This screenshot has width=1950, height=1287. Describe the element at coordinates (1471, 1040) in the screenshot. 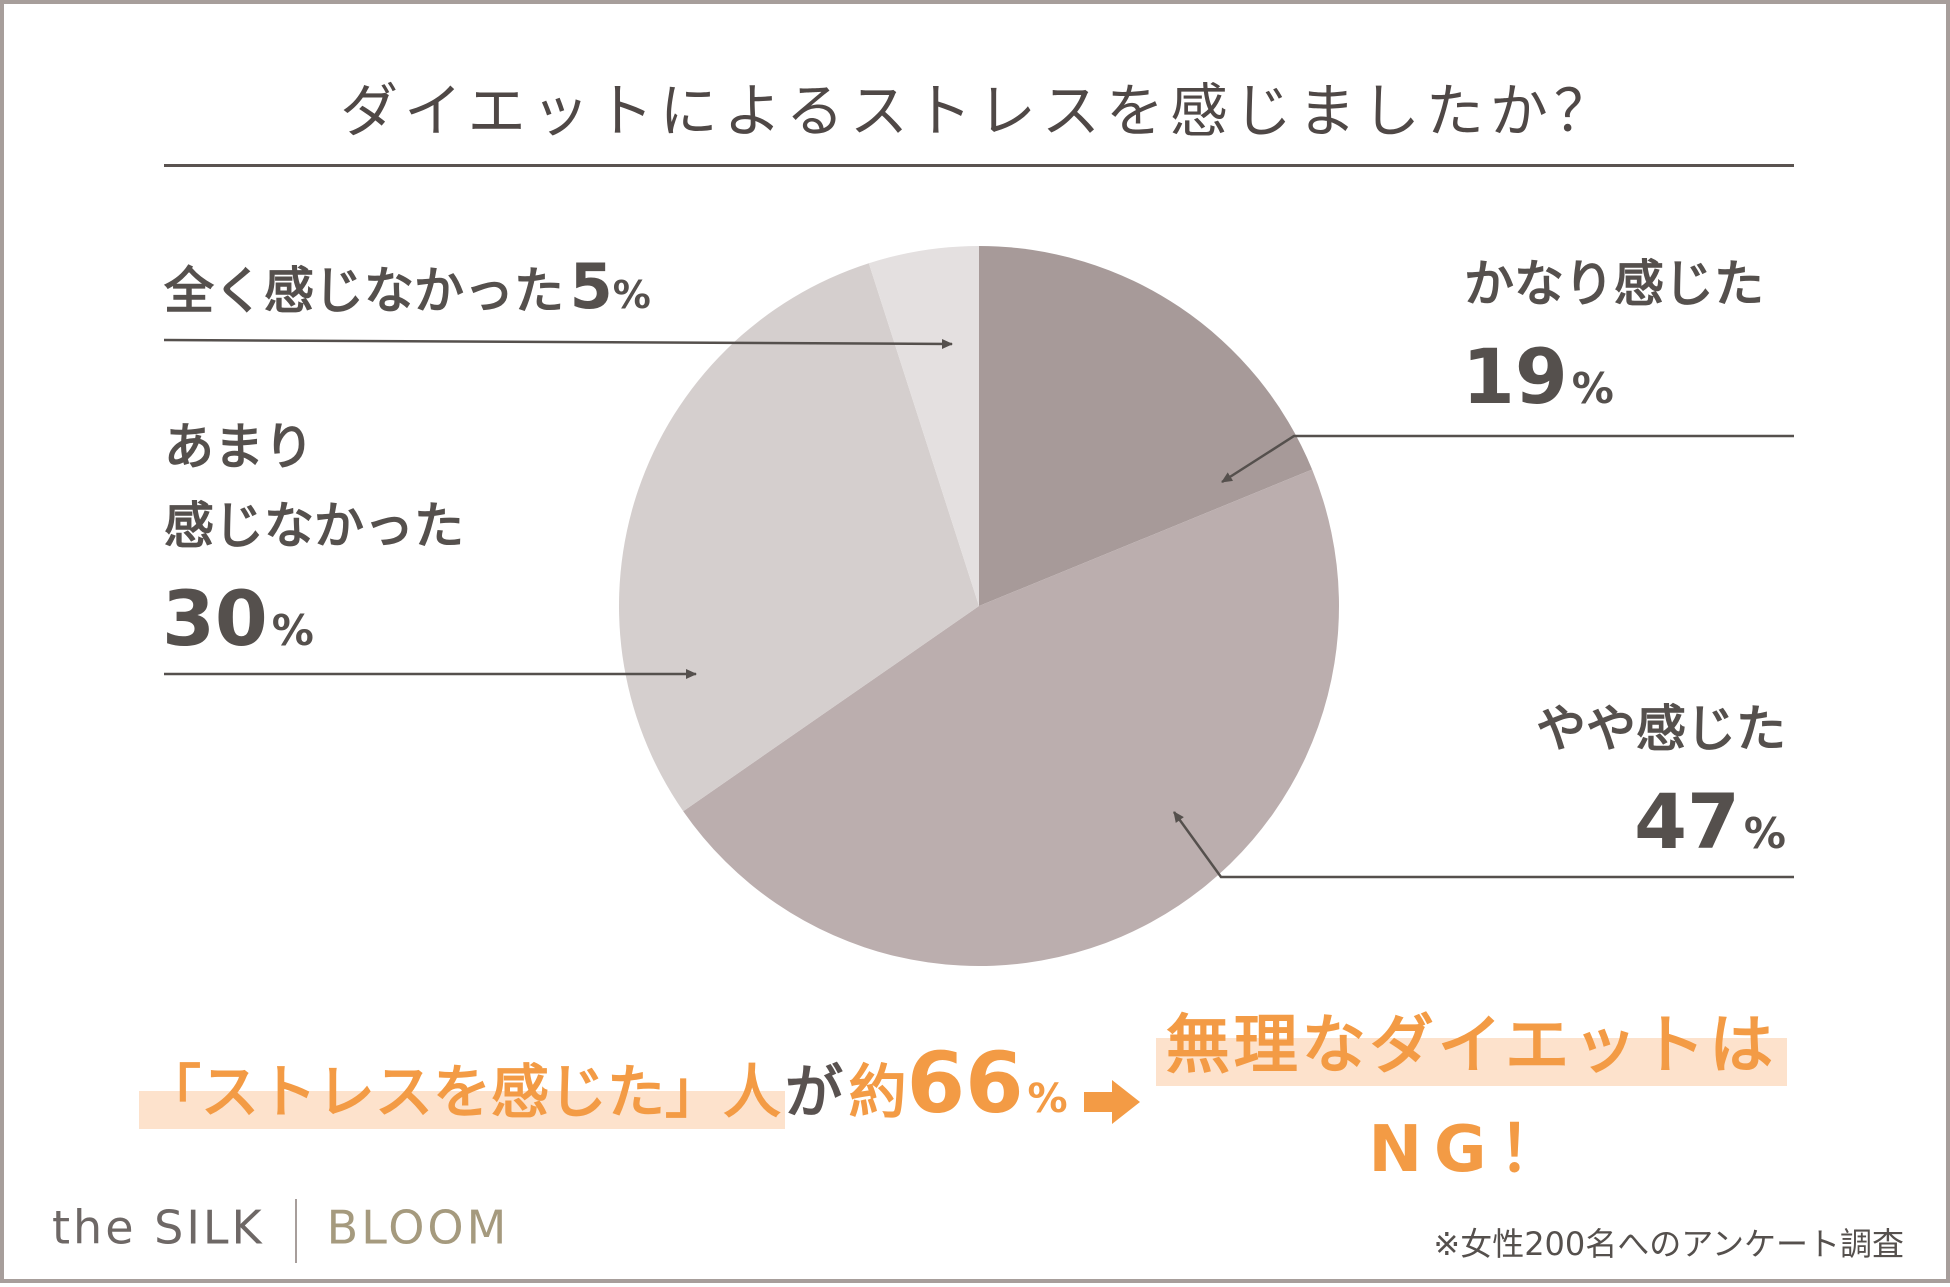

I see `conclusion-line1: 無理なダイエットは` at that location.